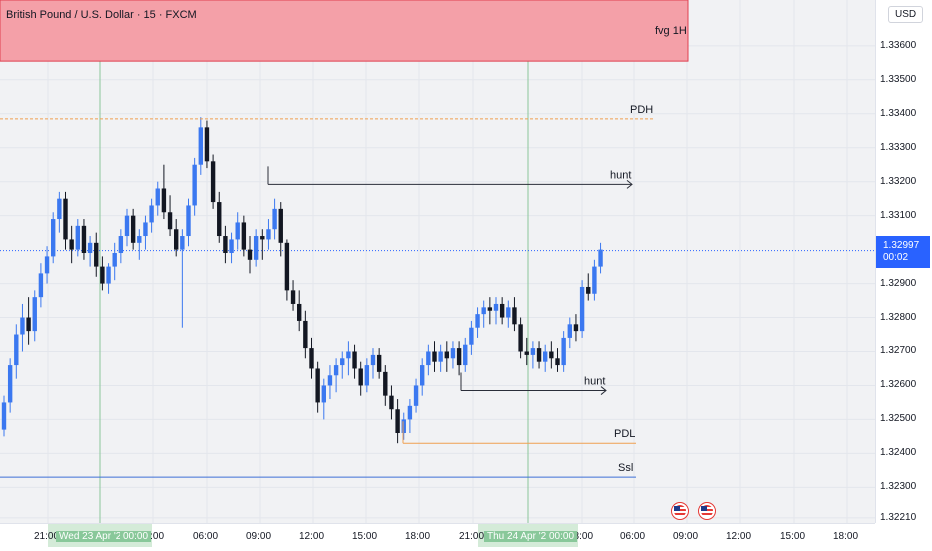  I want to click on symbol-title: British Pound / U.S. Dollar · 15 · FXCM, so click(101, 15).